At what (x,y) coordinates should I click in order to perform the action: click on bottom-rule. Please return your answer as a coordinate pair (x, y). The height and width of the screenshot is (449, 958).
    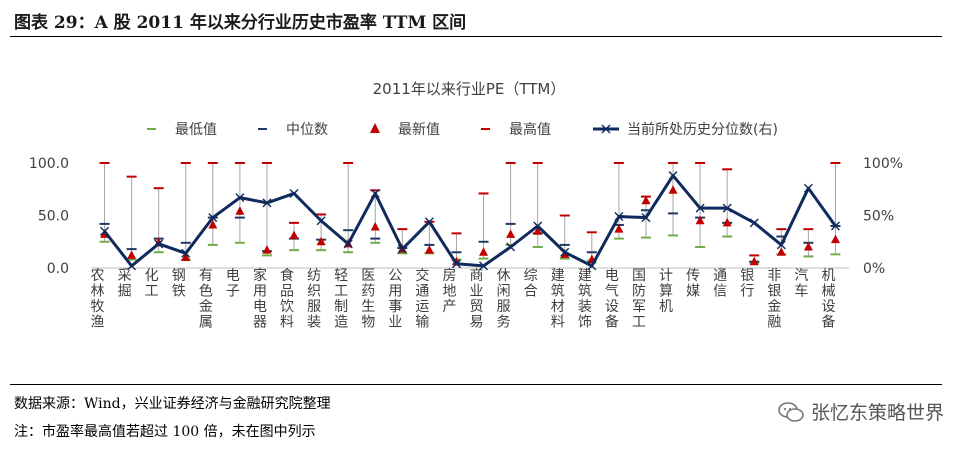
    Looking at the image, I should click on (476, 384).